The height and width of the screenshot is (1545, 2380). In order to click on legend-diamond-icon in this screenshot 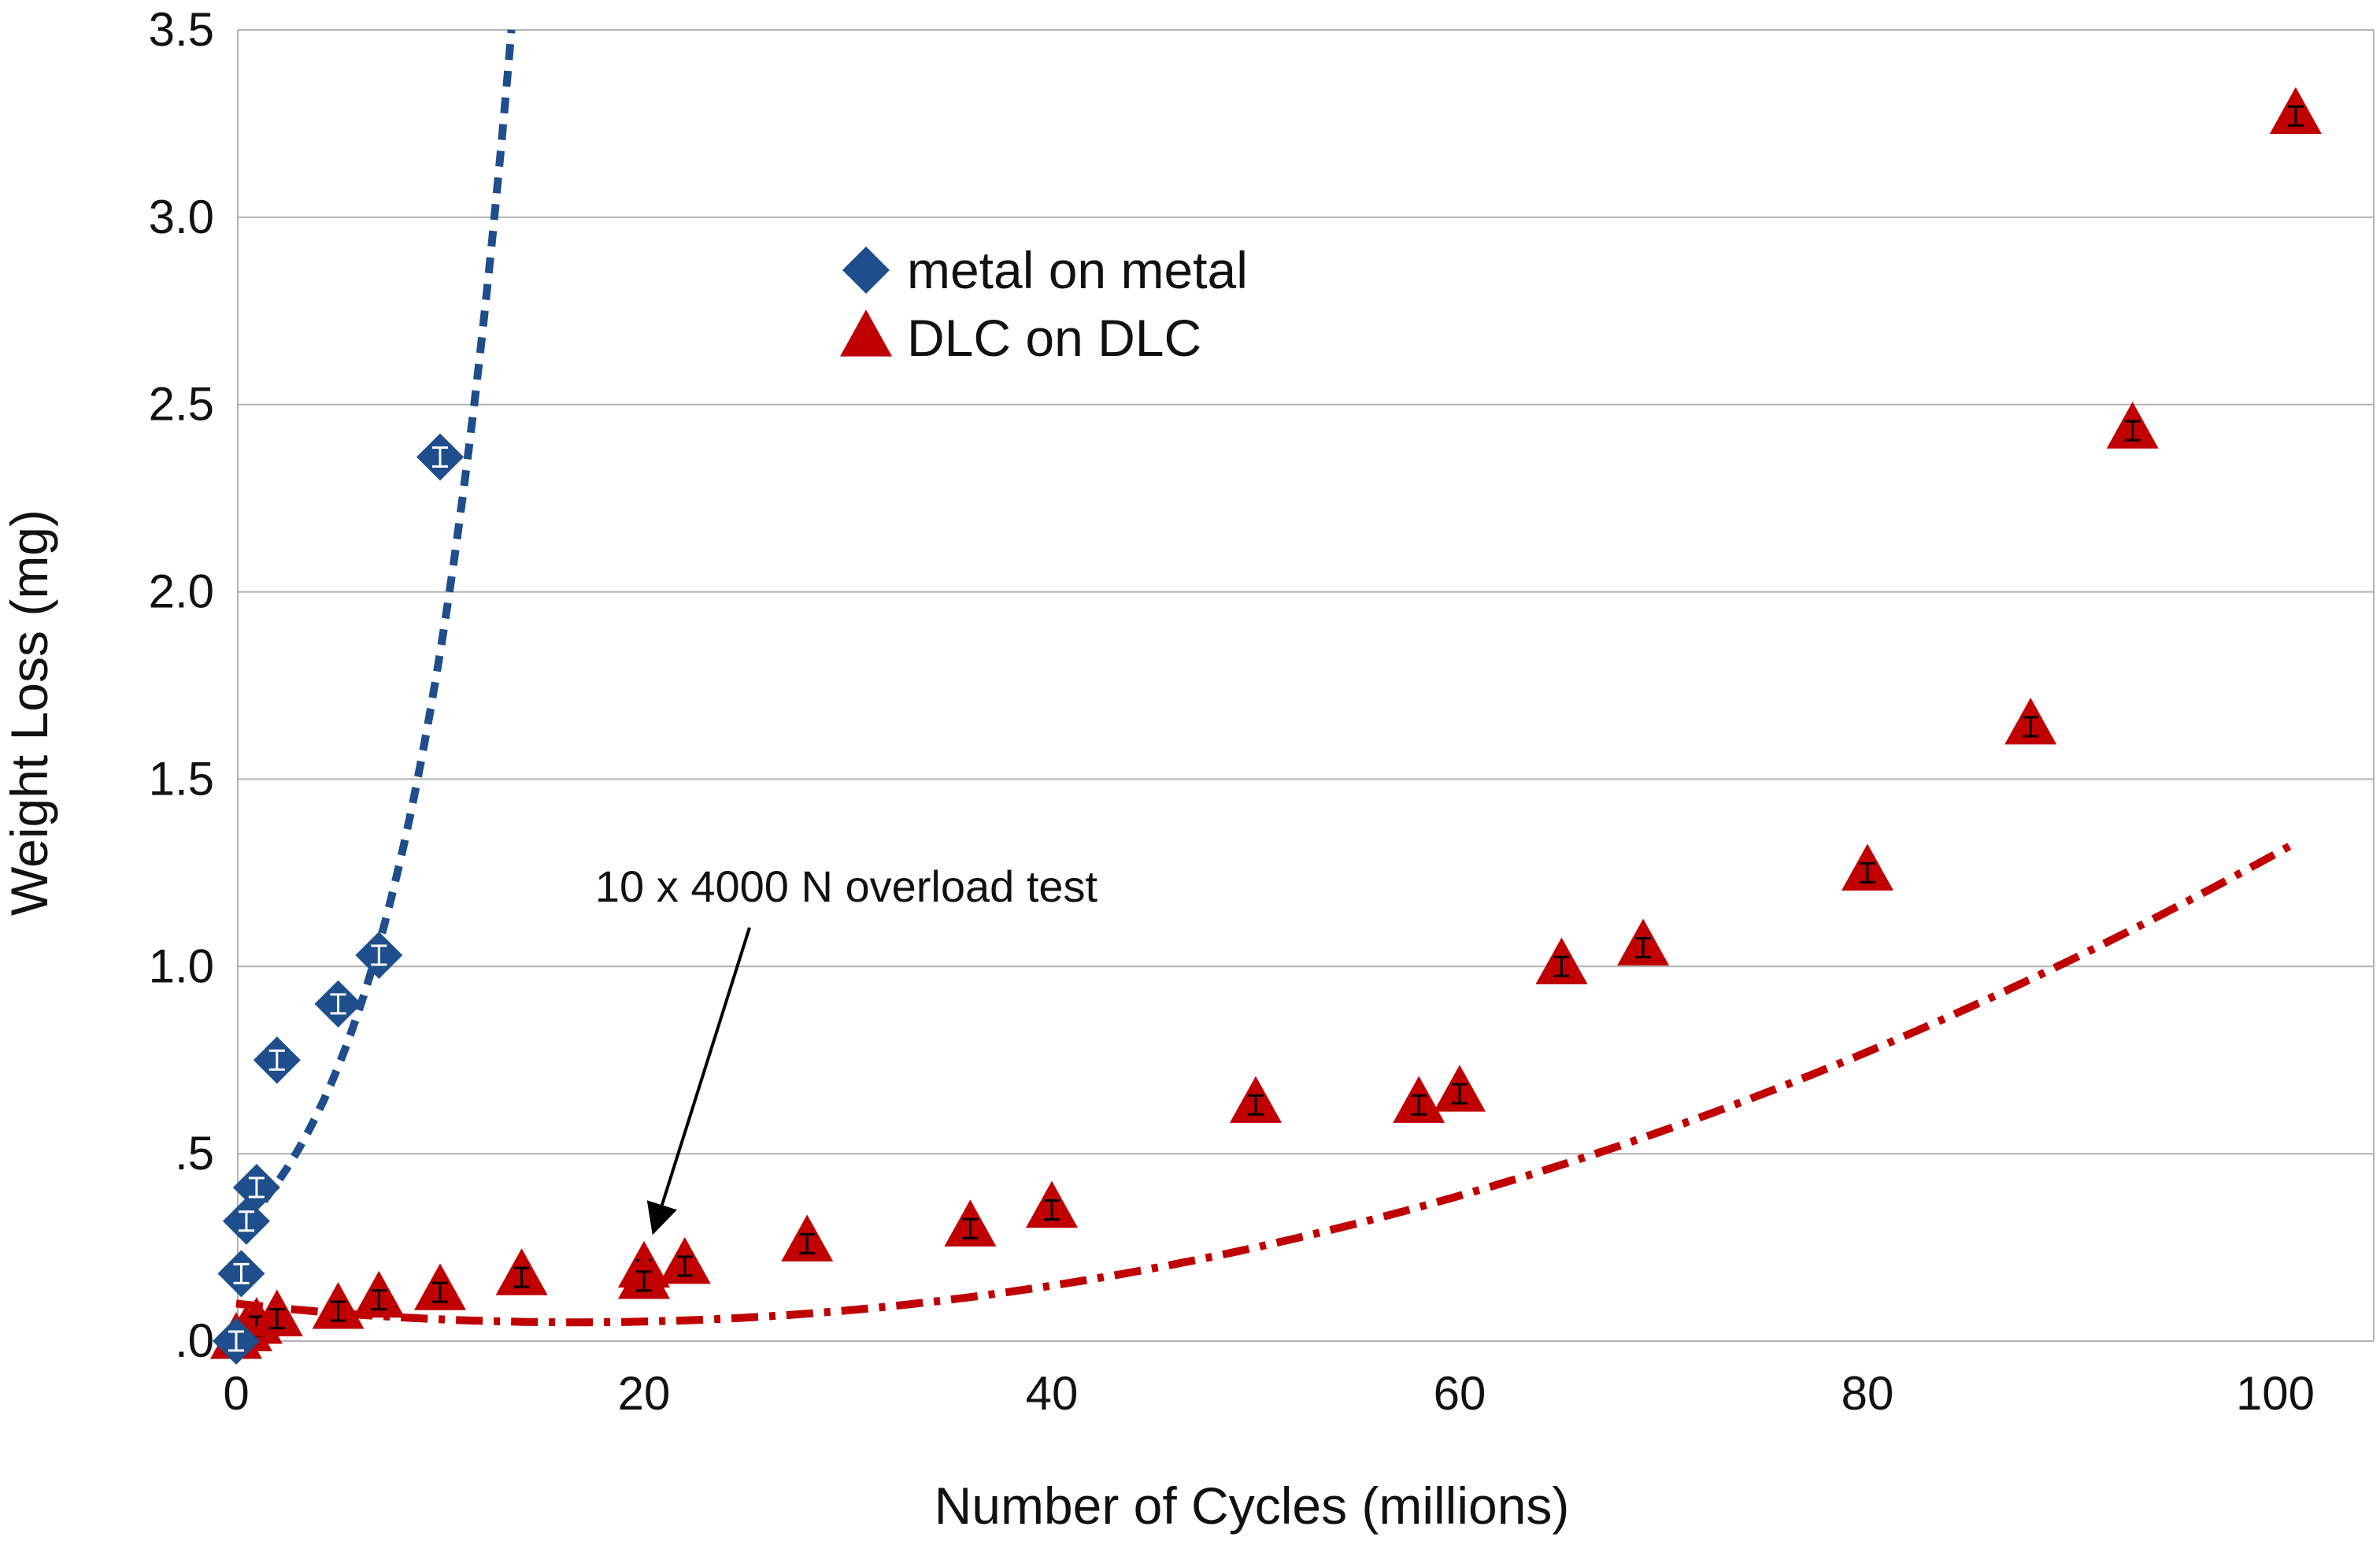, I will do `click(866, 270)`.